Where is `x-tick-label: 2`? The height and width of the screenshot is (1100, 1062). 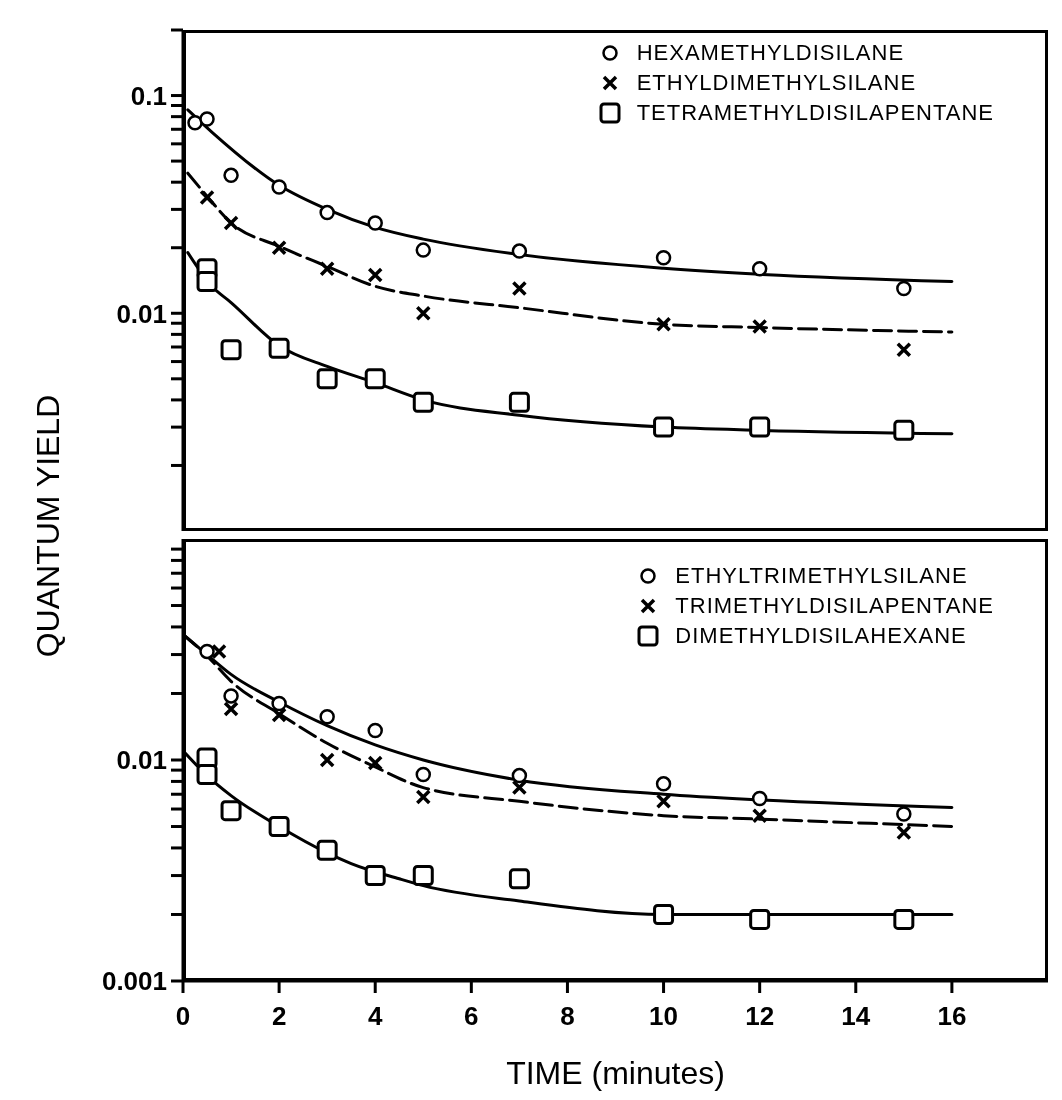
x-tick-label: 2 is located at coordinates (279, 1016).